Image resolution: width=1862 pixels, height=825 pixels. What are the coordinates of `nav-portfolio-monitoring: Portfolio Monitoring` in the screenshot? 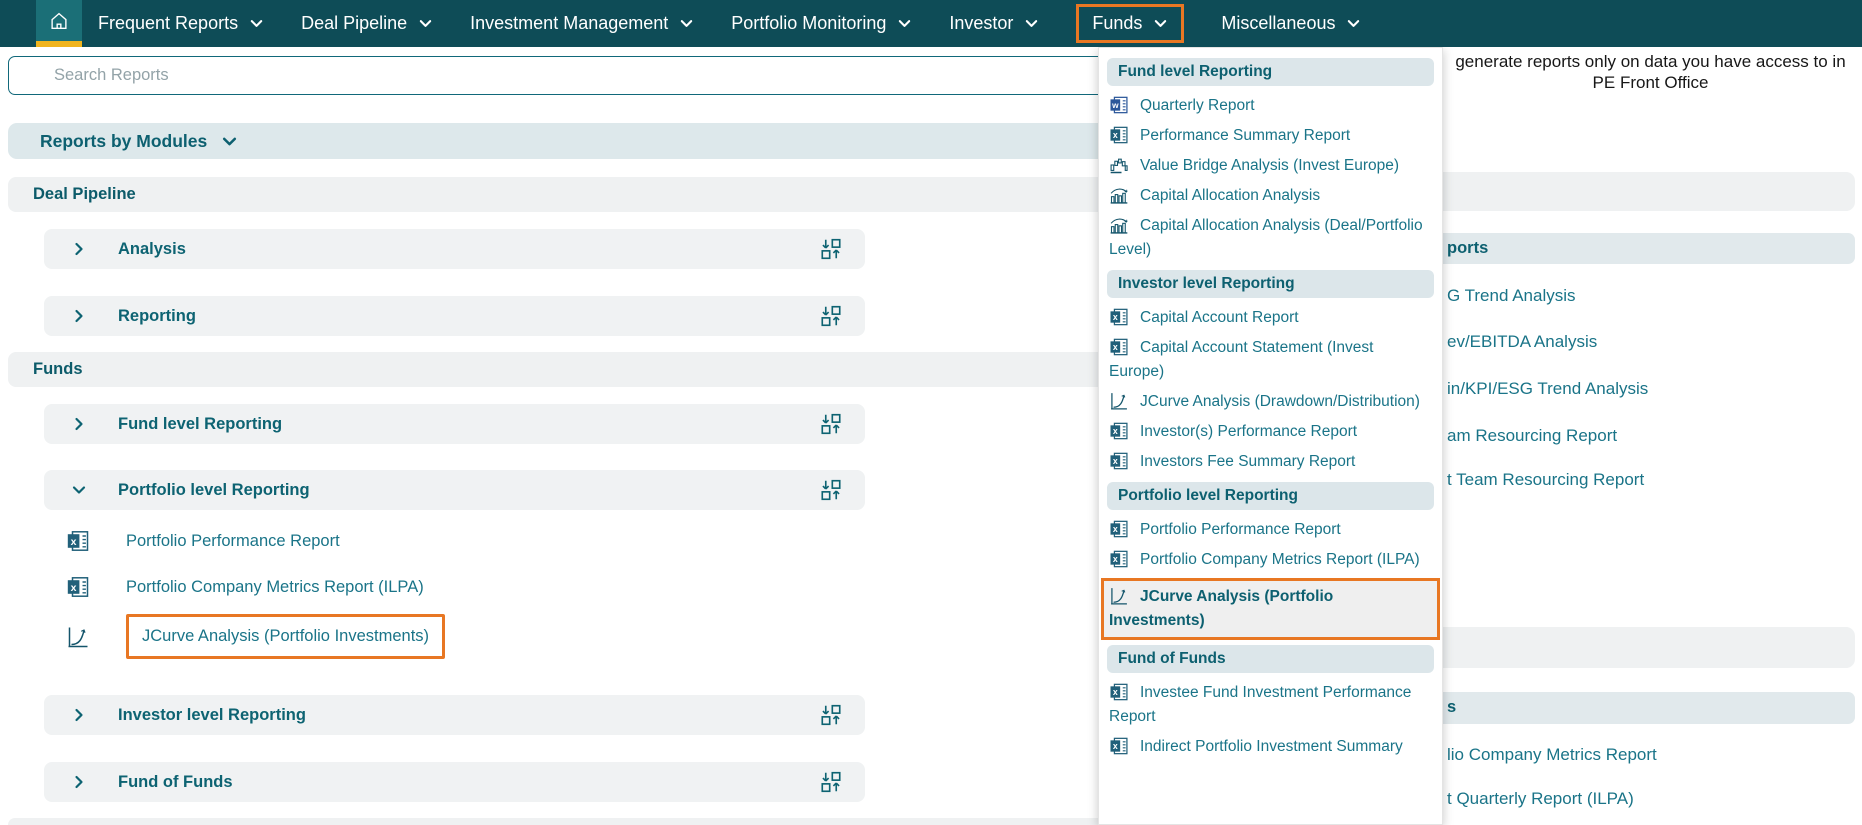 It's located at (821, 23).